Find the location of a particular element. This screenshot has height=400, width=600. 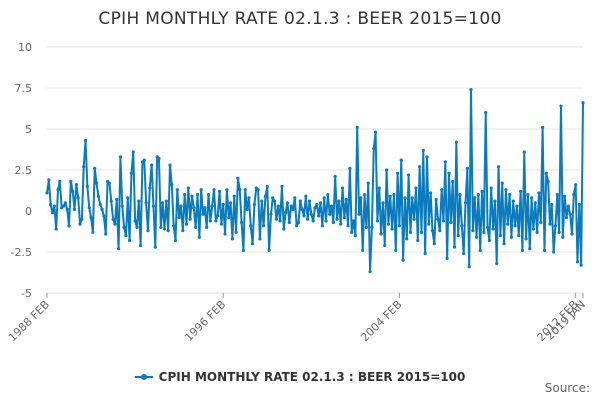

legend-item: CPIH MONTHLY RATE 02.1.3 : BEER 2015=100 is located at coordinates (299, 377).